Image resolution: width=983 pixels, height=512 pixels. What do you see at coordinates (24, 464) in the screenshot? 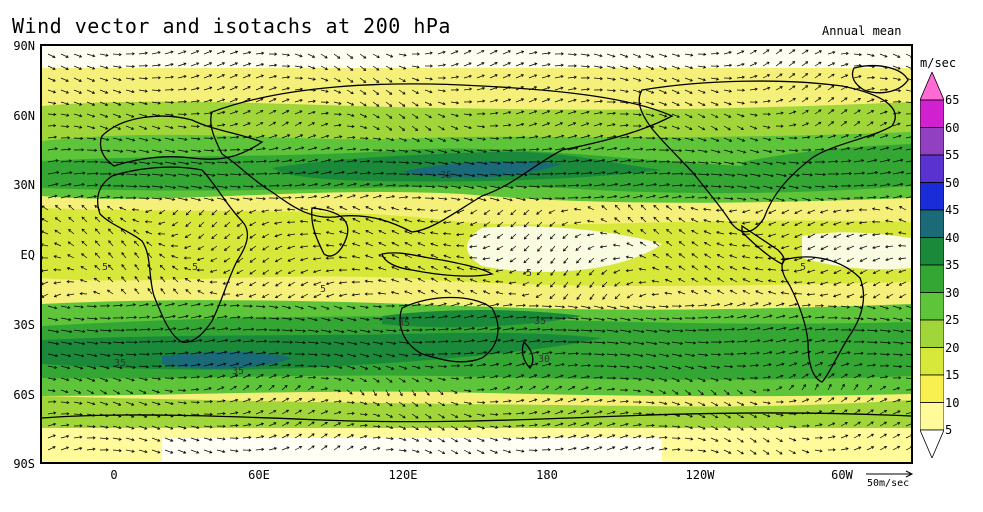
I see `y-label-90s: 90S` at bounding box center [24, 464].